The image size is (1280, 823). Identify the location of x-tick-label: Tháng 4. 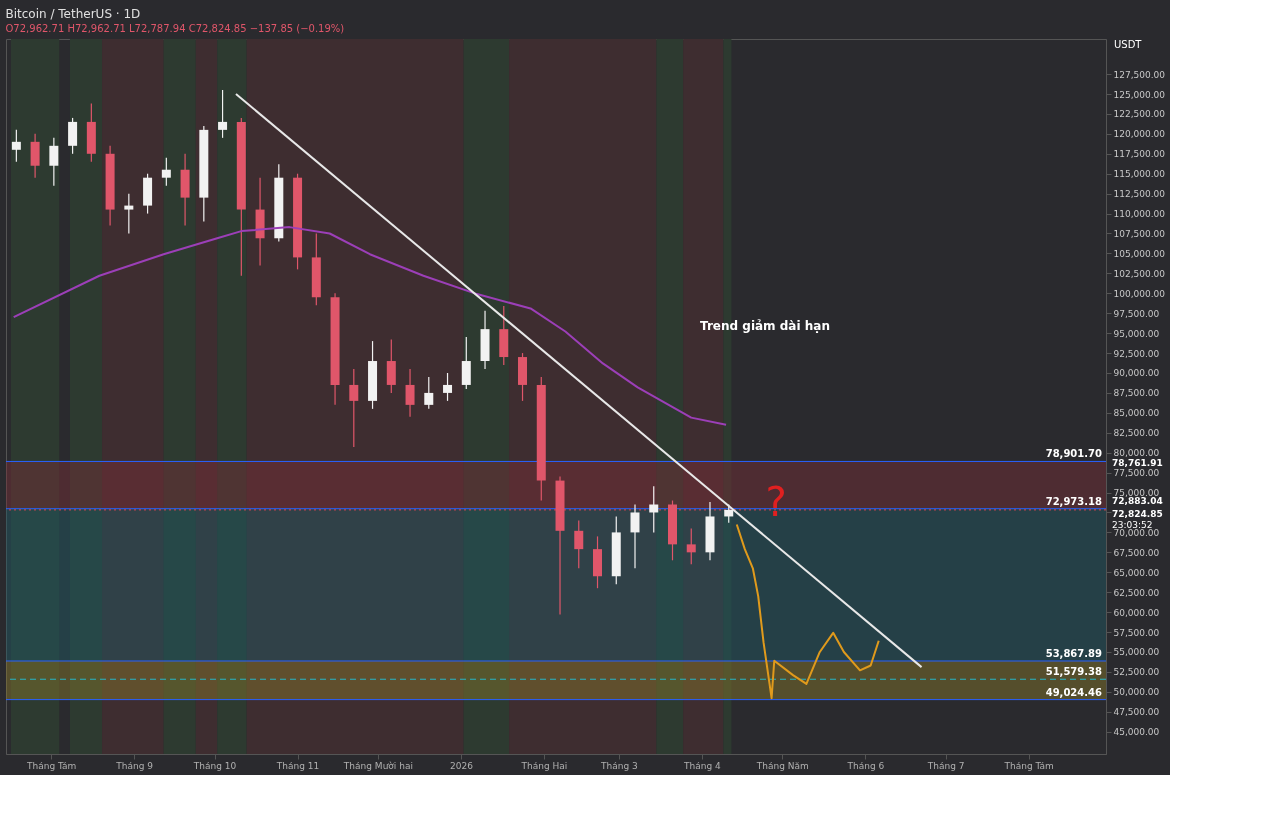
(702, 765).